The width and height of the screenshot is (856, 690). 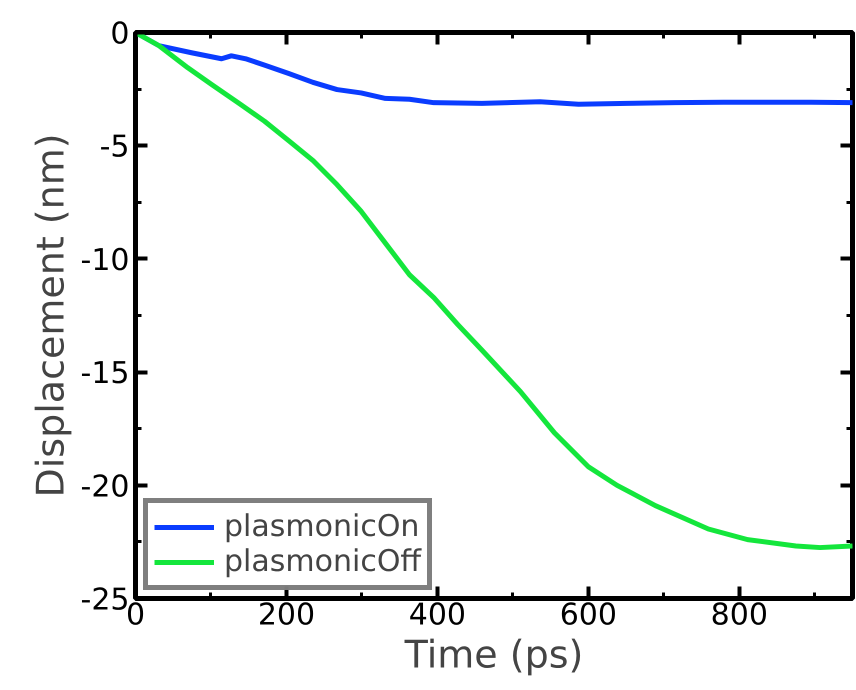 I want to click on x-tick-label: 800, so click(x=739, y=615).